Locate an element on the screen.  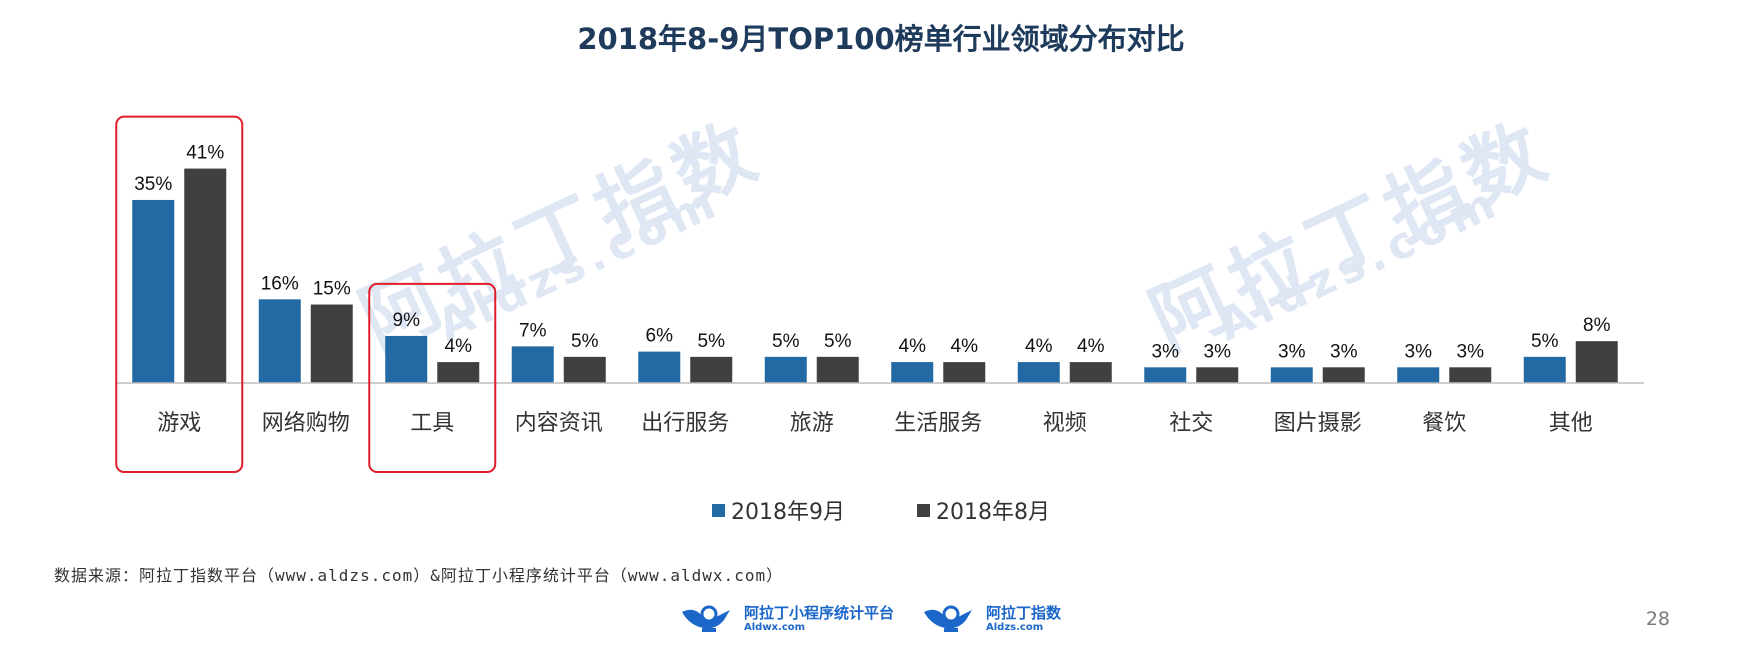
legend-swatch-sep is located at coordinates (718, 510).